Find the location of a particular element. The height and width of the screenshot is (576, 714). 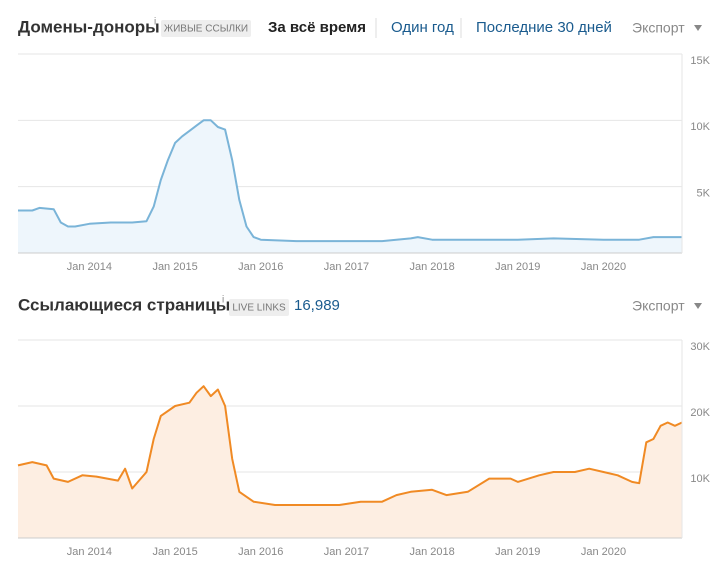

y-tick-label: 15K is located at coordinates (700, 61).